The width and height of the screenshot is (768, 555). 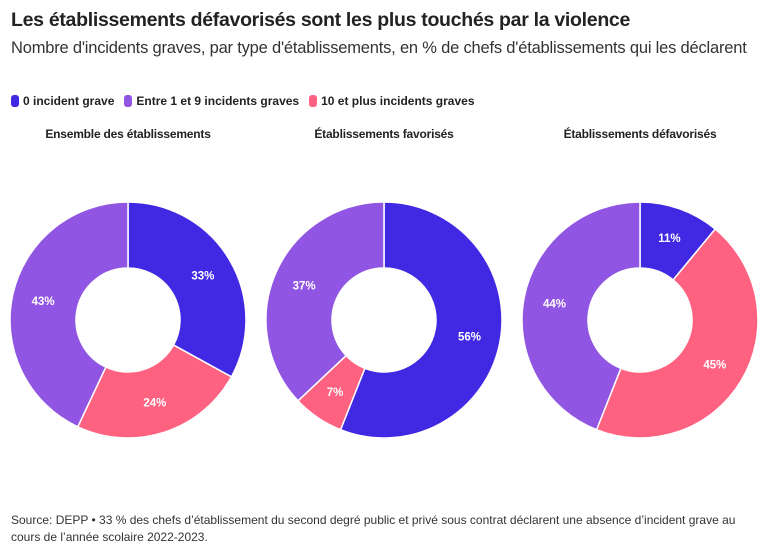 I want to click on donut-ensemble: 33% 24% 43%, so click(x=128, y=320).